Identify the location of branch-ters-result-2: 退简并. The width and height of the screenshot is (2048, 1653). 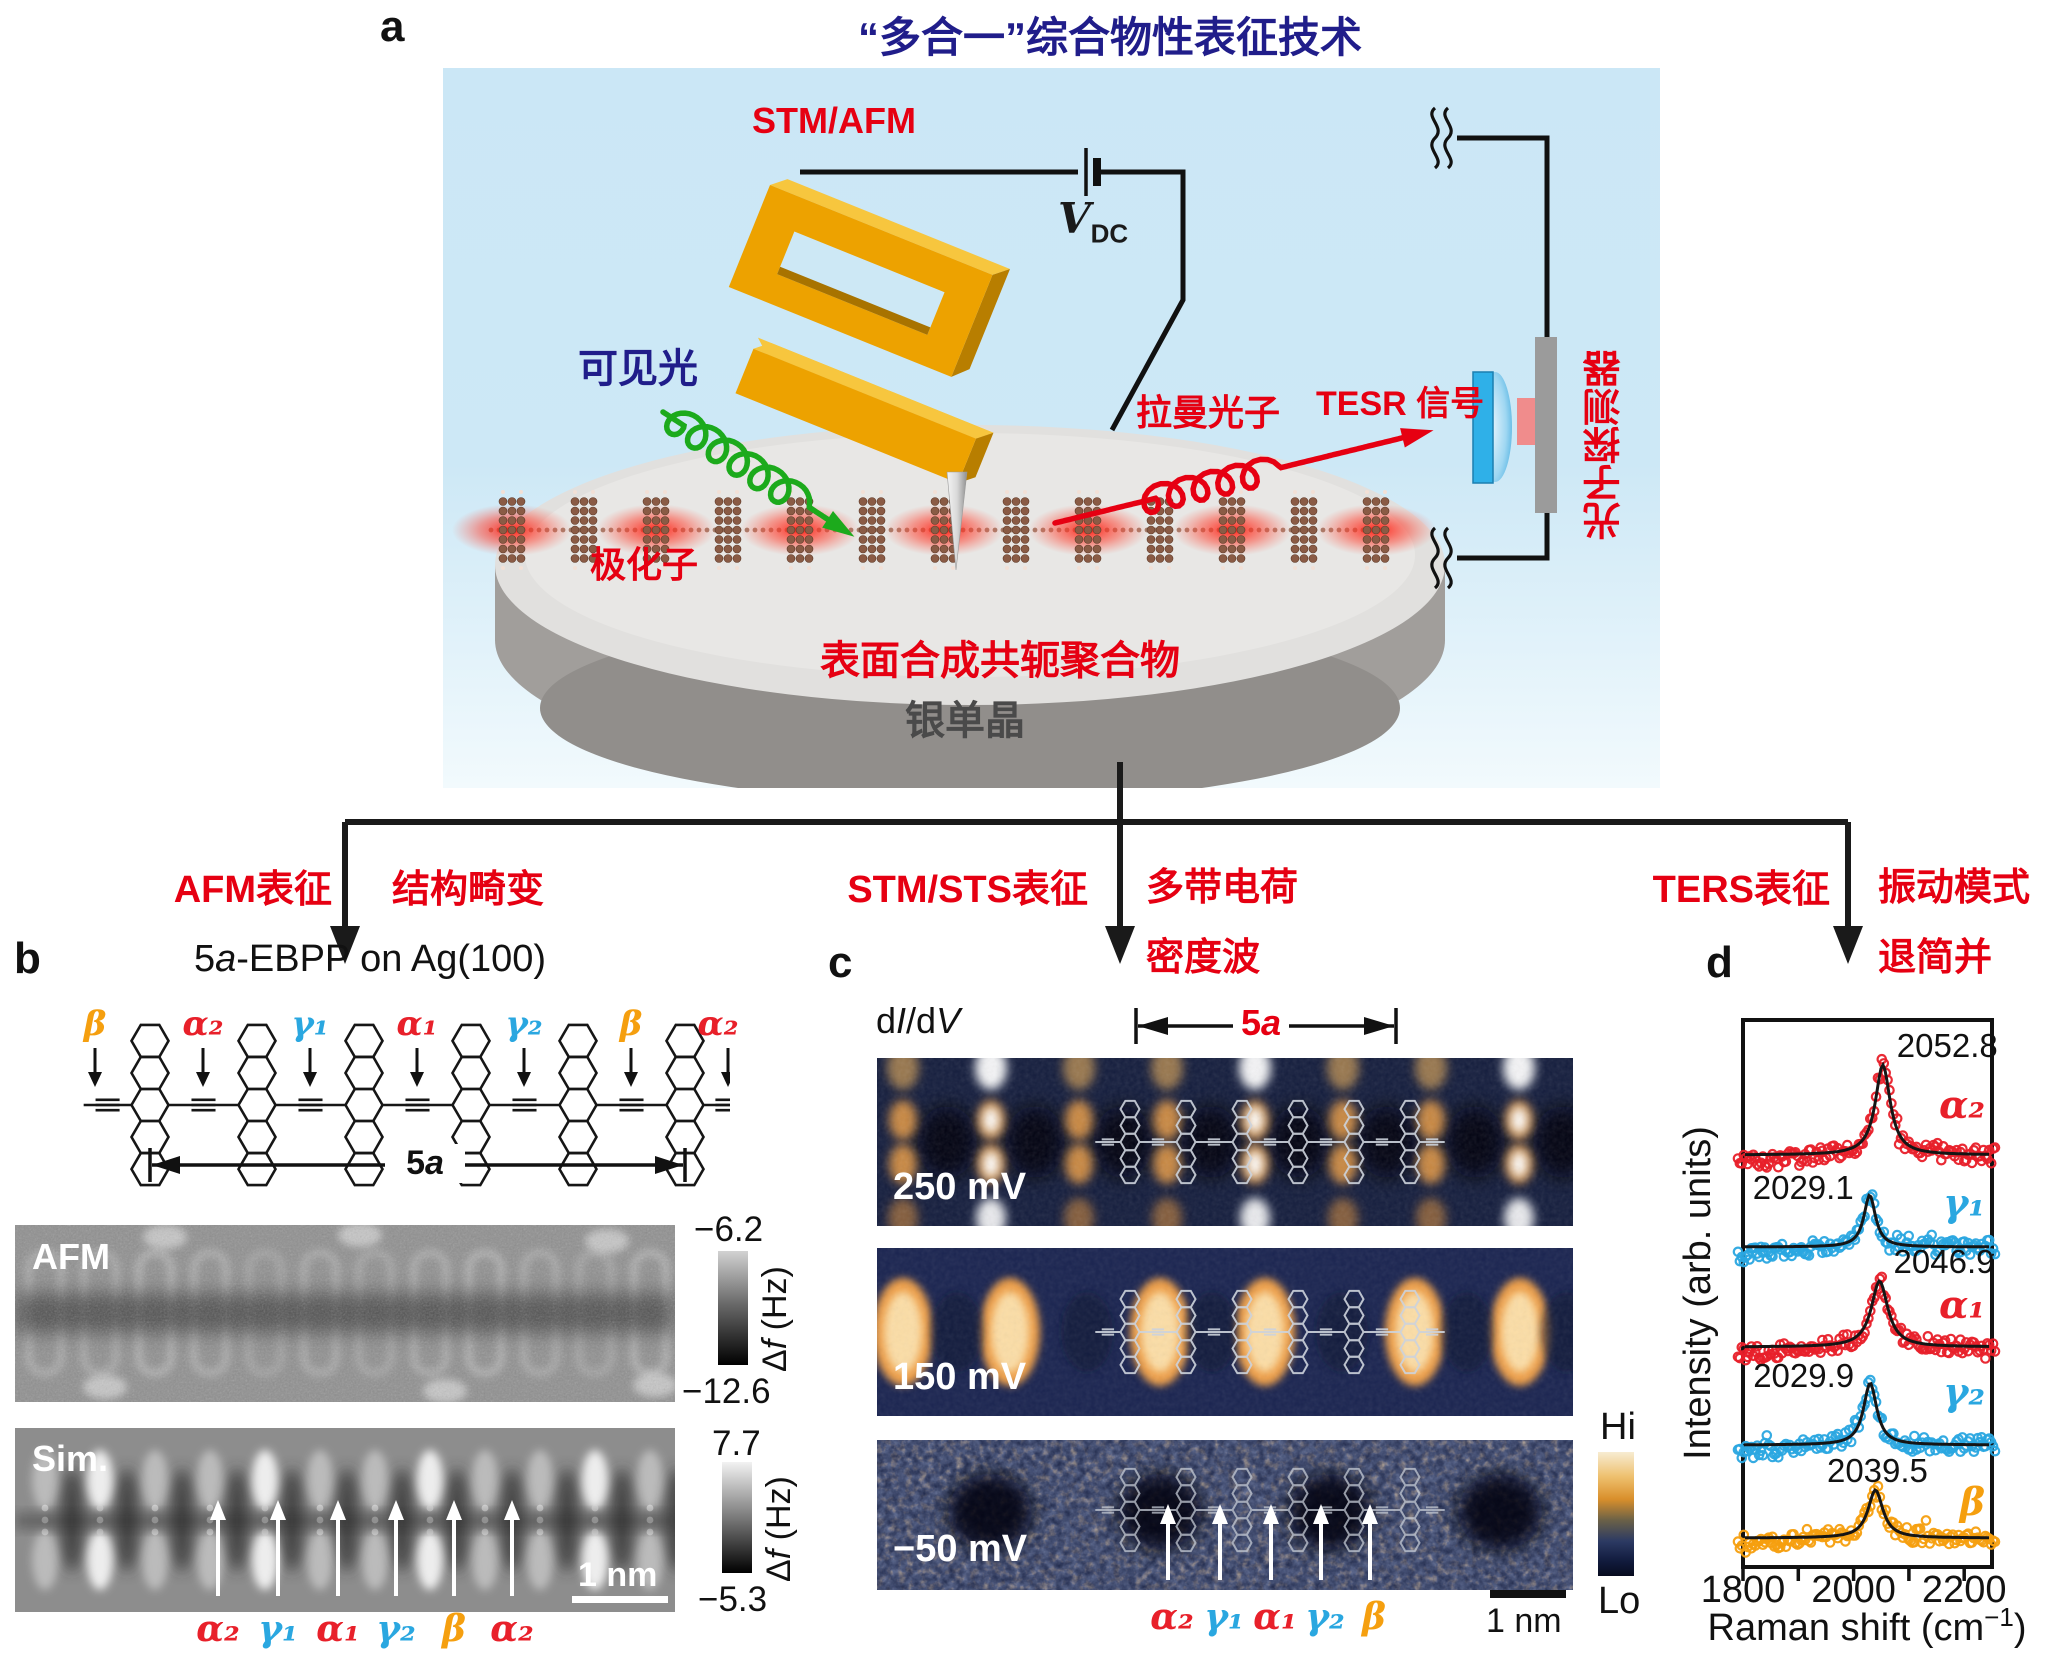
(1935, 958).